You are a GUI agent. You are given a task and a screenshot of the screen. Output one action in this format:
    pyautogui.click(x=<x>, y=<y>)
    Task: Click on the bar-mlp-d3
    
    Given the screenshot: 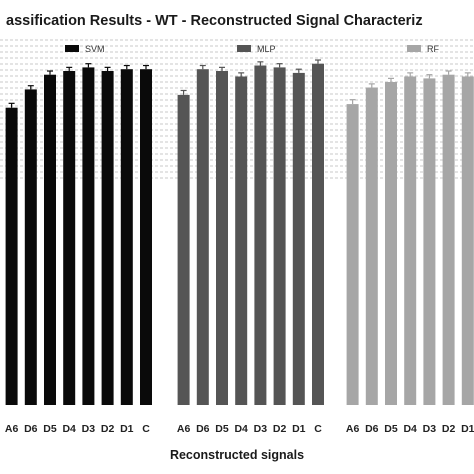 What is the action you would take?
    pyautogui.click(x=260, y=235)
    